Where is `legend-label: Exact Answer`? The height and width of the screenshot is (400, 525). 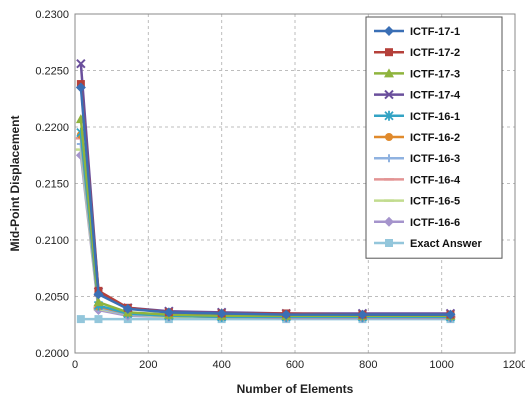 legend-label: Exact Answer is located at coordinates (446, 244).